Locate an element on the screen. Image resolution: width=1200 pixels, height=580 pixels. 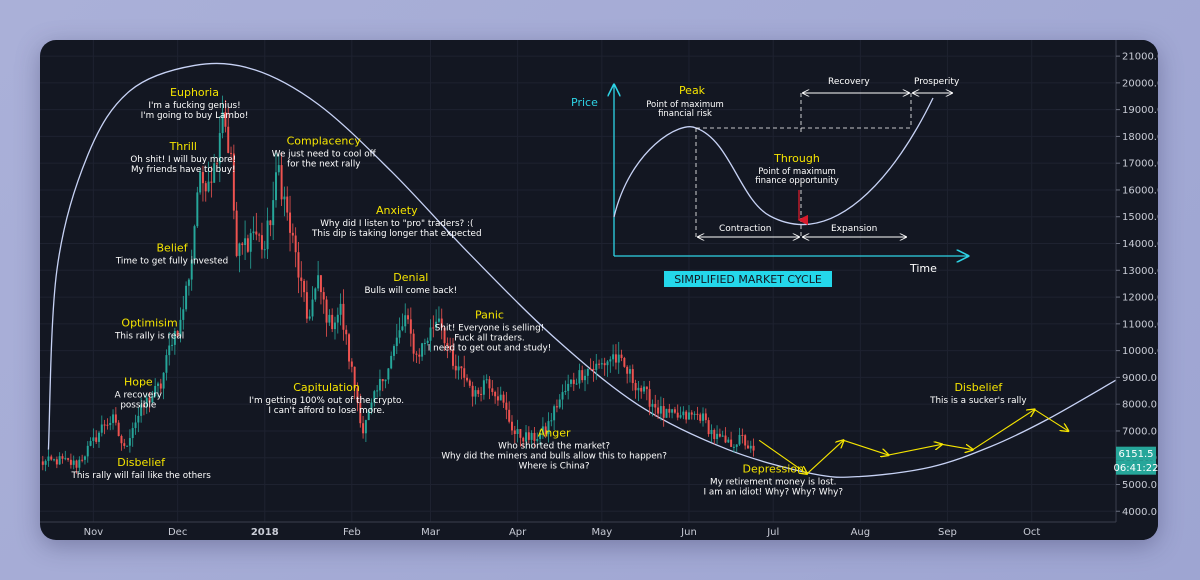
annotation-text: possible is located at coordinates (138, 405).